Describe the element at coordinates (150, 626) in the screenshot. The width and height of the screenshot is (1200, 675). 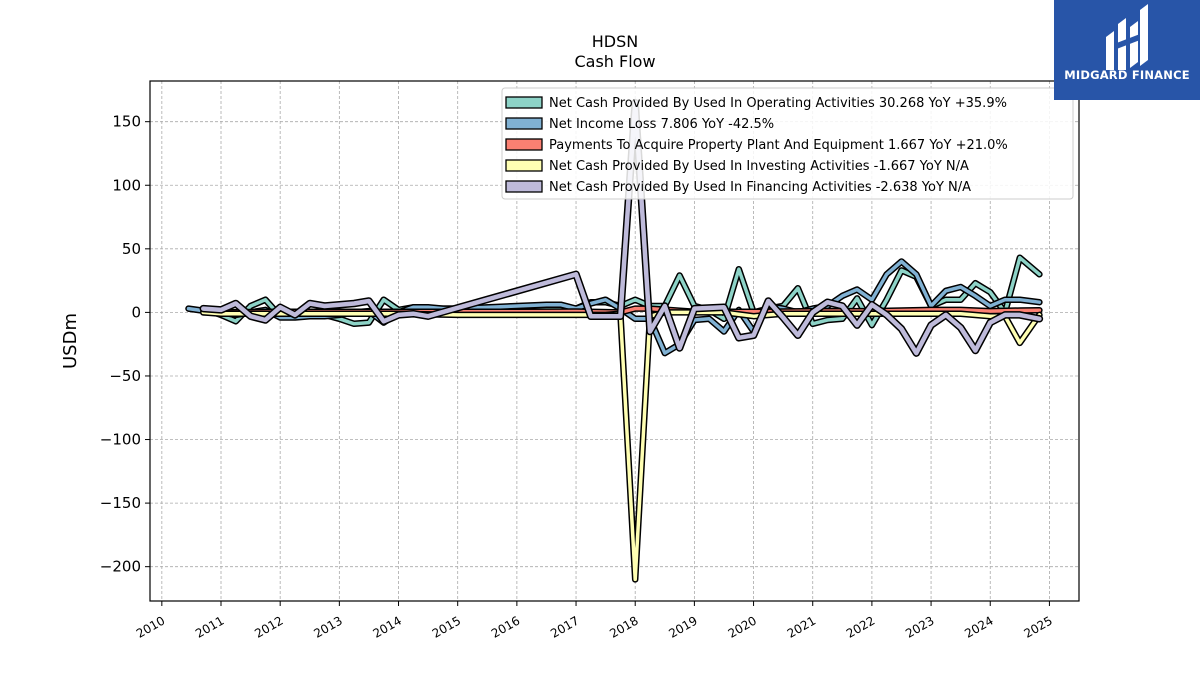
I see `x-tick-label: 2010` at that location.